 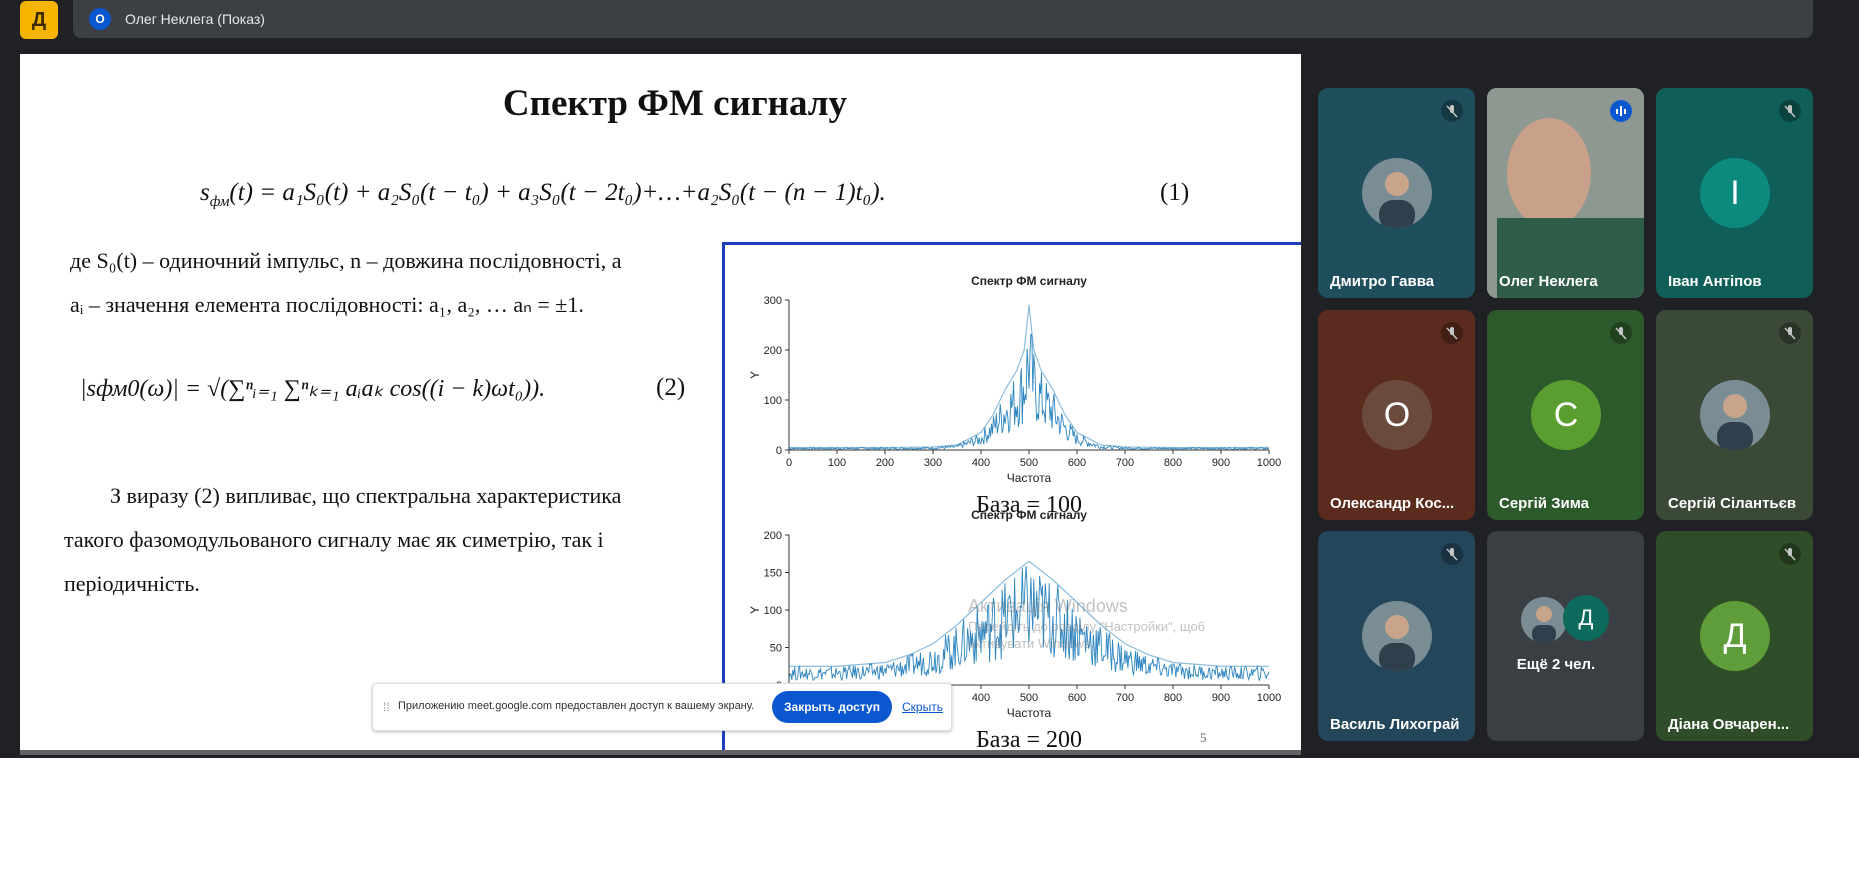 What do you see at coordinates (922, 707) in the screenshot?
I see `hide-banner-link: Скрыть` at bounding box center [922, 707].